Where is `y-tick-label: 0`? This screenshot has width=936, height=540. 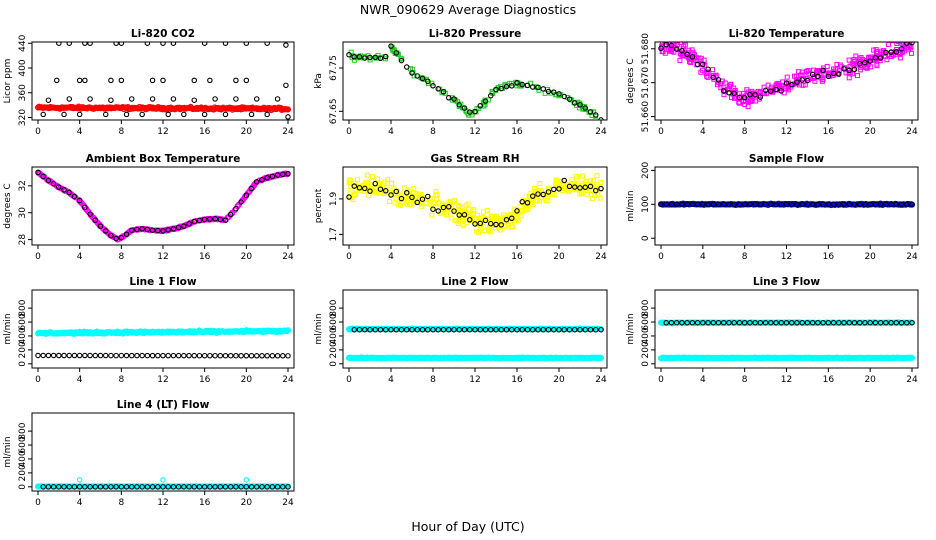 y-tick-label: 0 is located at coordinates (646, 364).